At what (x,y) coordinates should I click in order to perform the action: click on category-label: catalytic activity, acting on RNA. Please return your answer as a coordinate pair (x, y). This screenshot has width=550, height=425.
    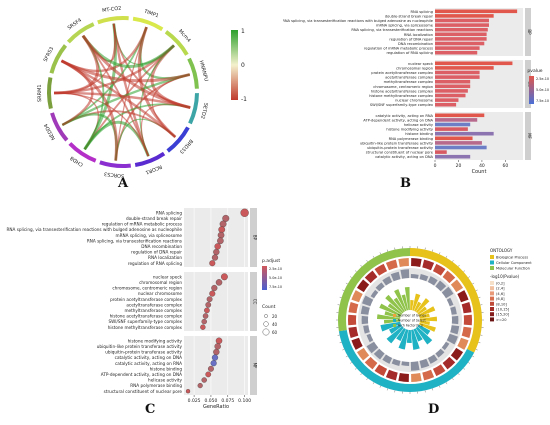
    Looking at the image, I should click on (404, 116).